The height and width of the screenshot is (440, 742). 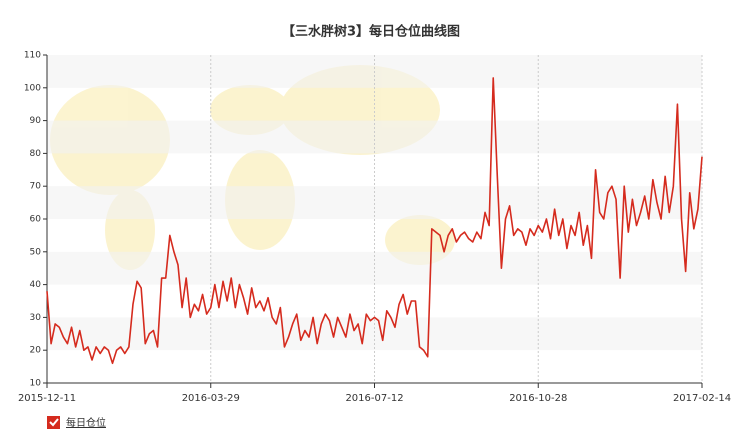 I want to click on y-tick-label: 100, so click(x=32, y=88).